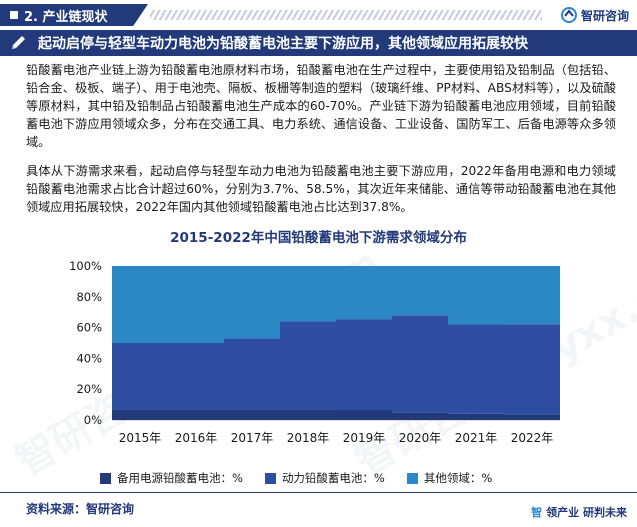 The height and width of the screenshot is (527, 637). What do you see at coordinates (458, 478) in the screenshot?
I see `legend-label: 其他领域：%` at bounding box center [458, 478].